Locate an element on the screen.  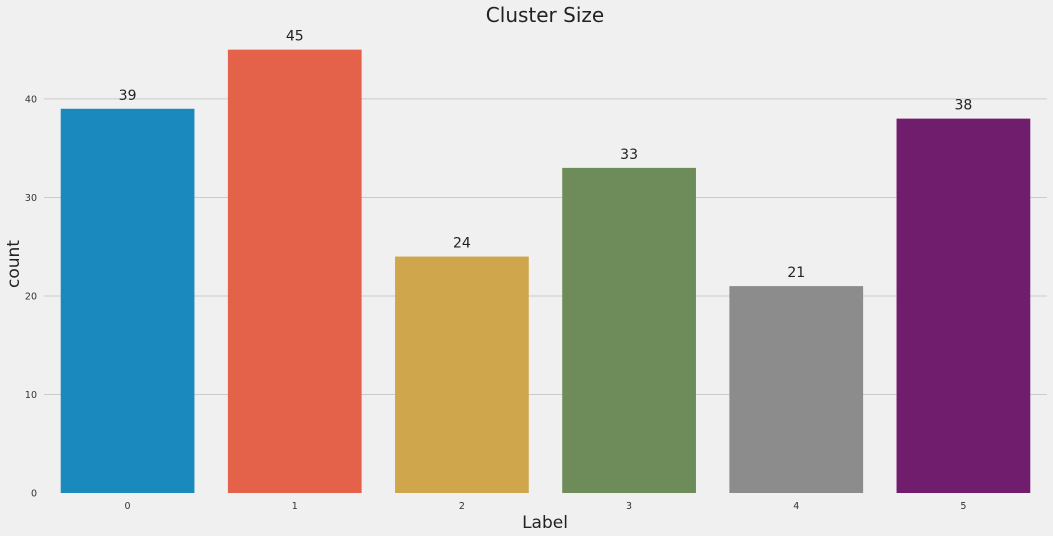
x-tick-label-1: 1 is located at coordinates (295, 506).